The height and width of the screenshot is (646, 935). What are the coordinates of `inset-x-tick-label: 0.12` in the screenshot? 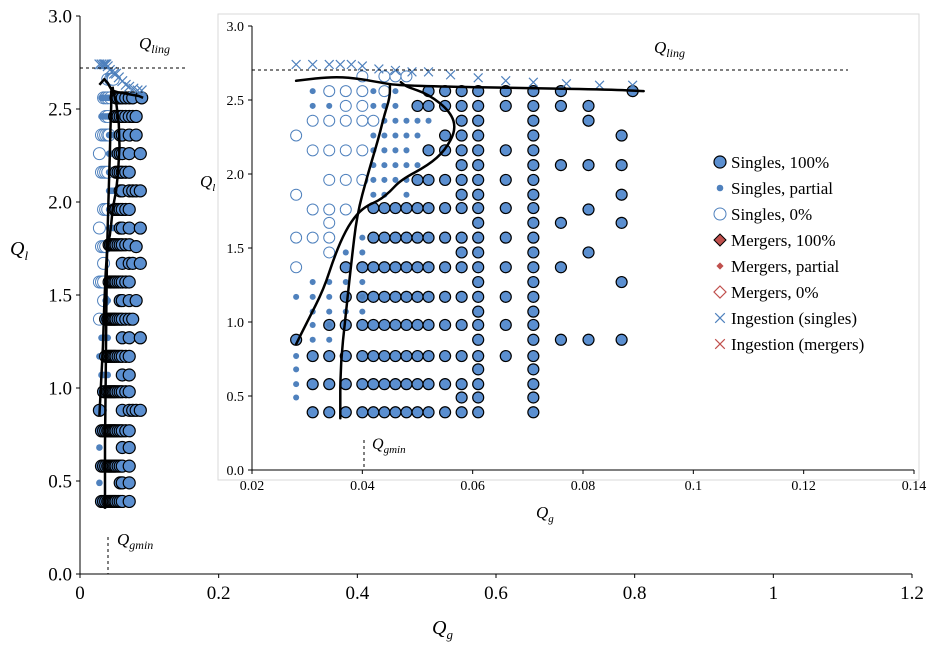 It's located at (803, 486).